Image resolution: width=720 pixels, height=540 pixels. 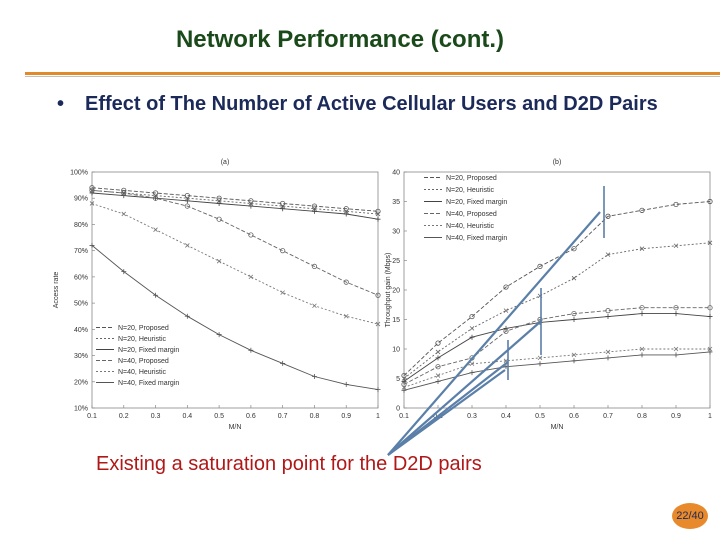 I want to click on y-tick-label: 20%, so click(x=81, y=382).